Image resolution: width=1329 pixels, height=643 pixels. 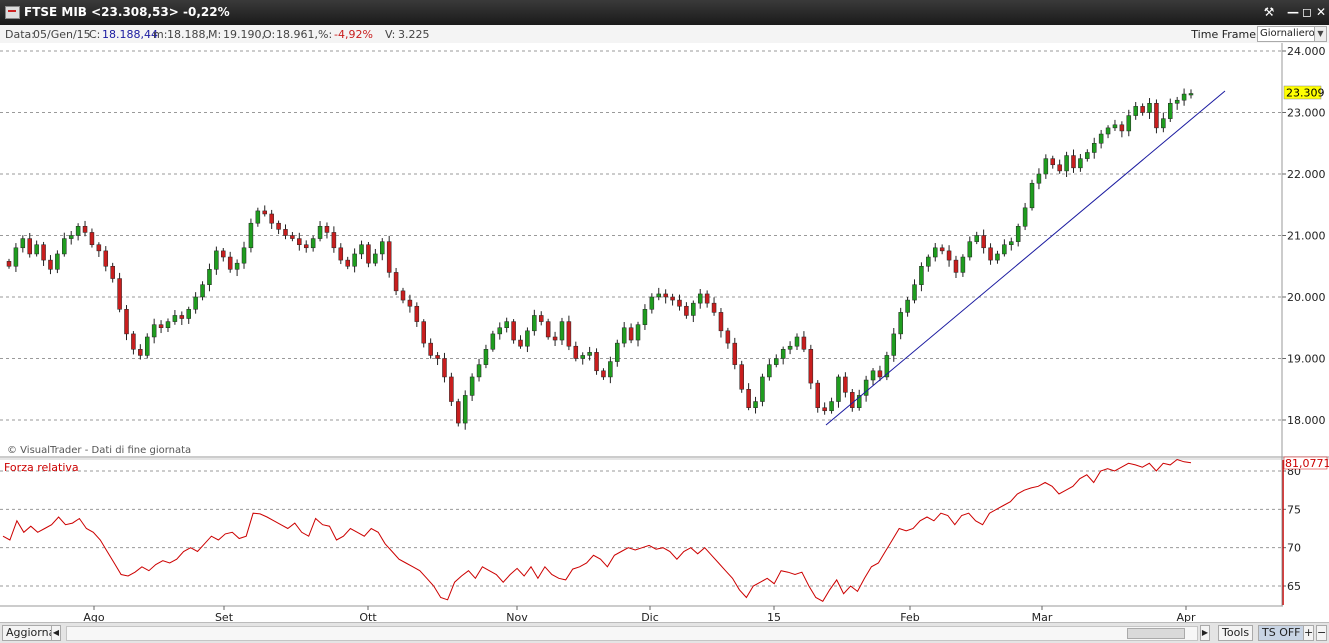 I want to click on timeframe-select: Giornaliero ▼, so click(x=1292, y=34).